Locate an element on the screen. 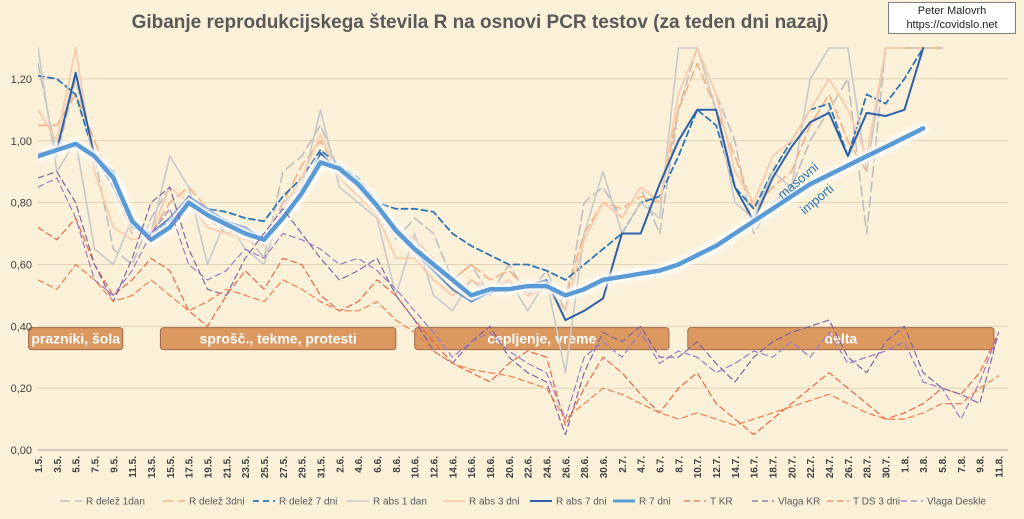 The height and width of the screenshot is (519, 1024). band-label: sprošč., tekme, protesti is located at coordinates (278, 339).